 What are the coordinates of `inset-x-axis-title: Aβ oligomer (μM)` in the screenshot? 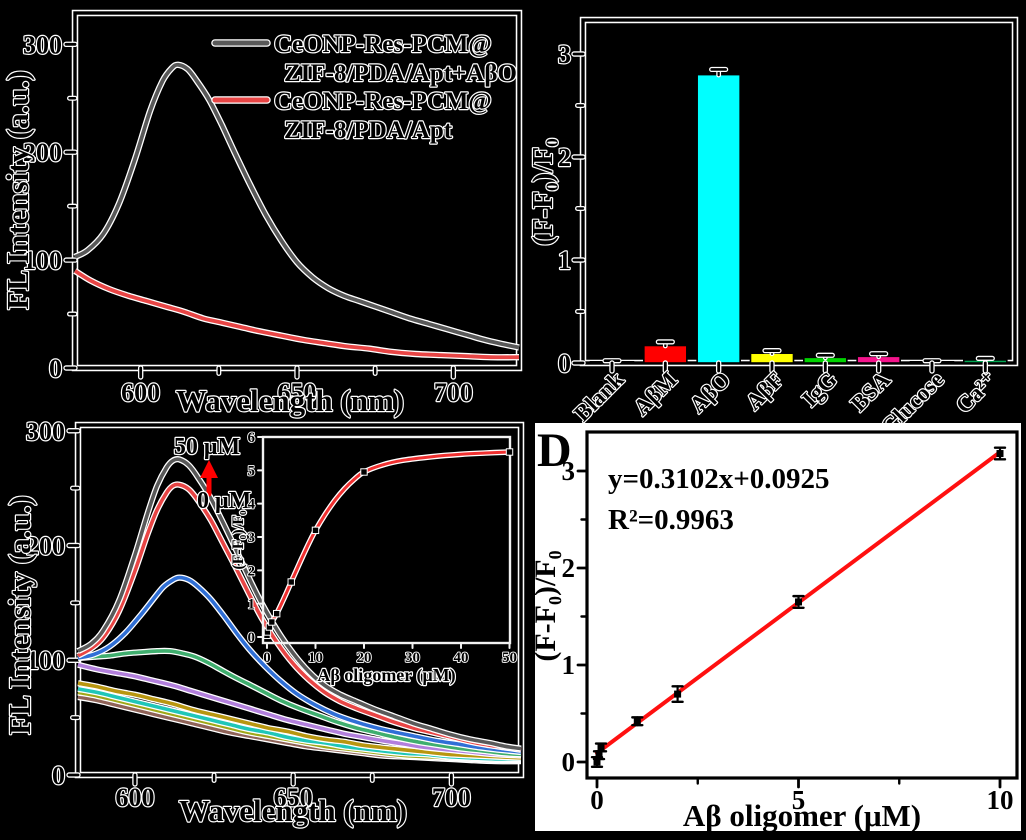 It's located at (386, 675).